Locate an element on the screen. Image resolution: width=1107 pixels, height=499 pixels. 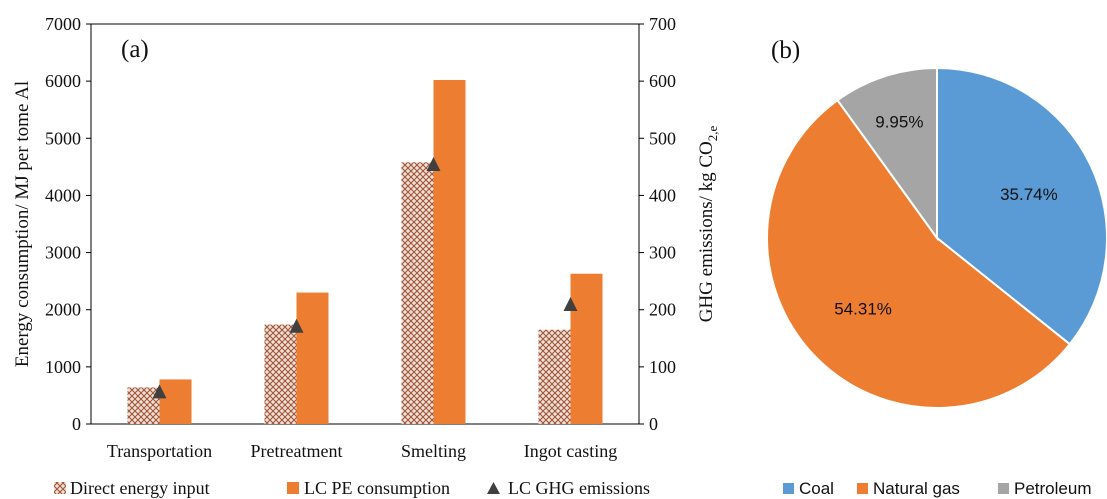
legend-b: Coal Natural gas Petroleum is located at coordinates (937, 488).